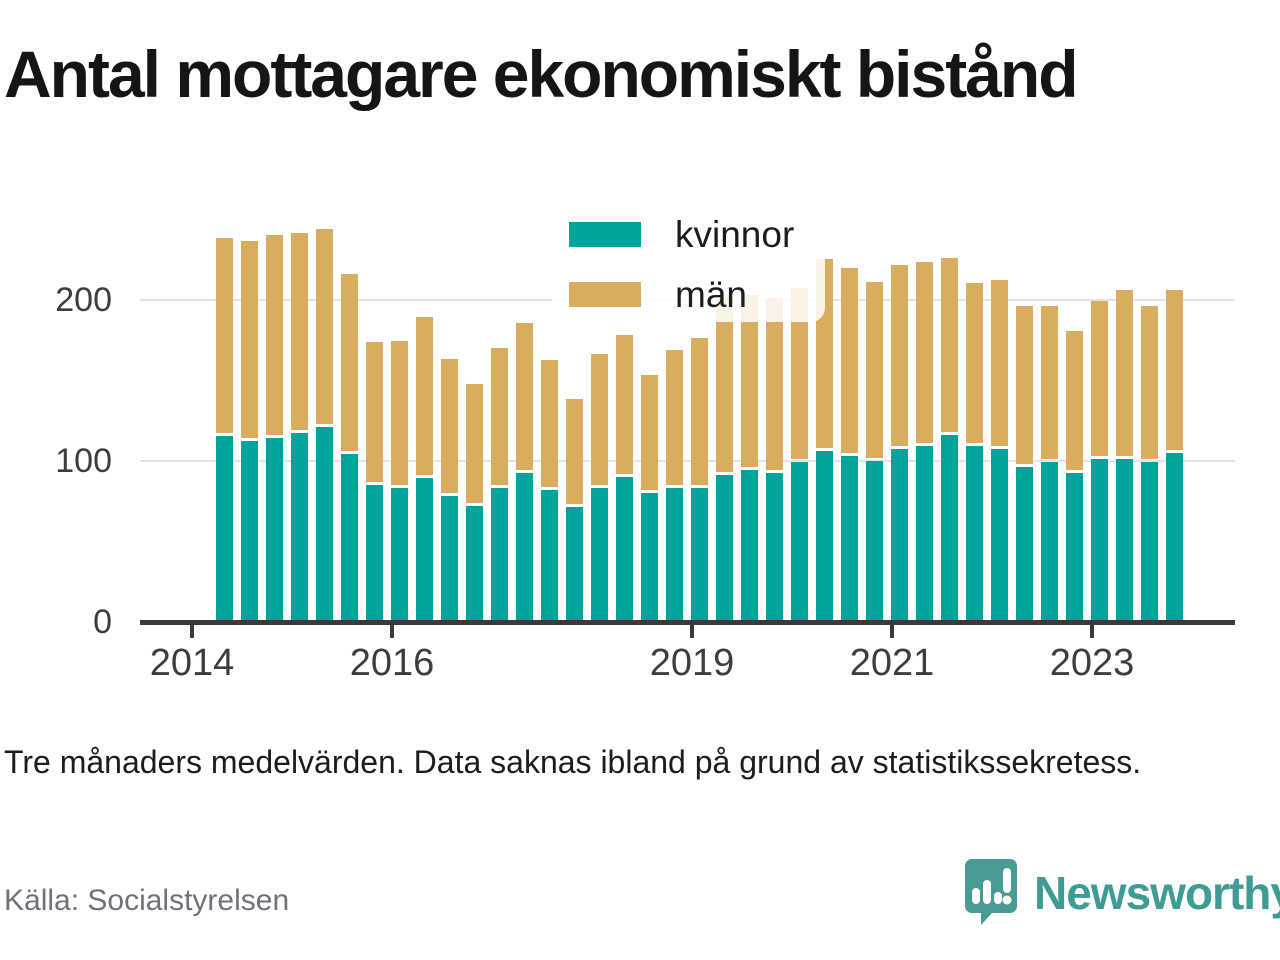  I want to click on x-tick-label-2021: 2021, so click(892, 663).